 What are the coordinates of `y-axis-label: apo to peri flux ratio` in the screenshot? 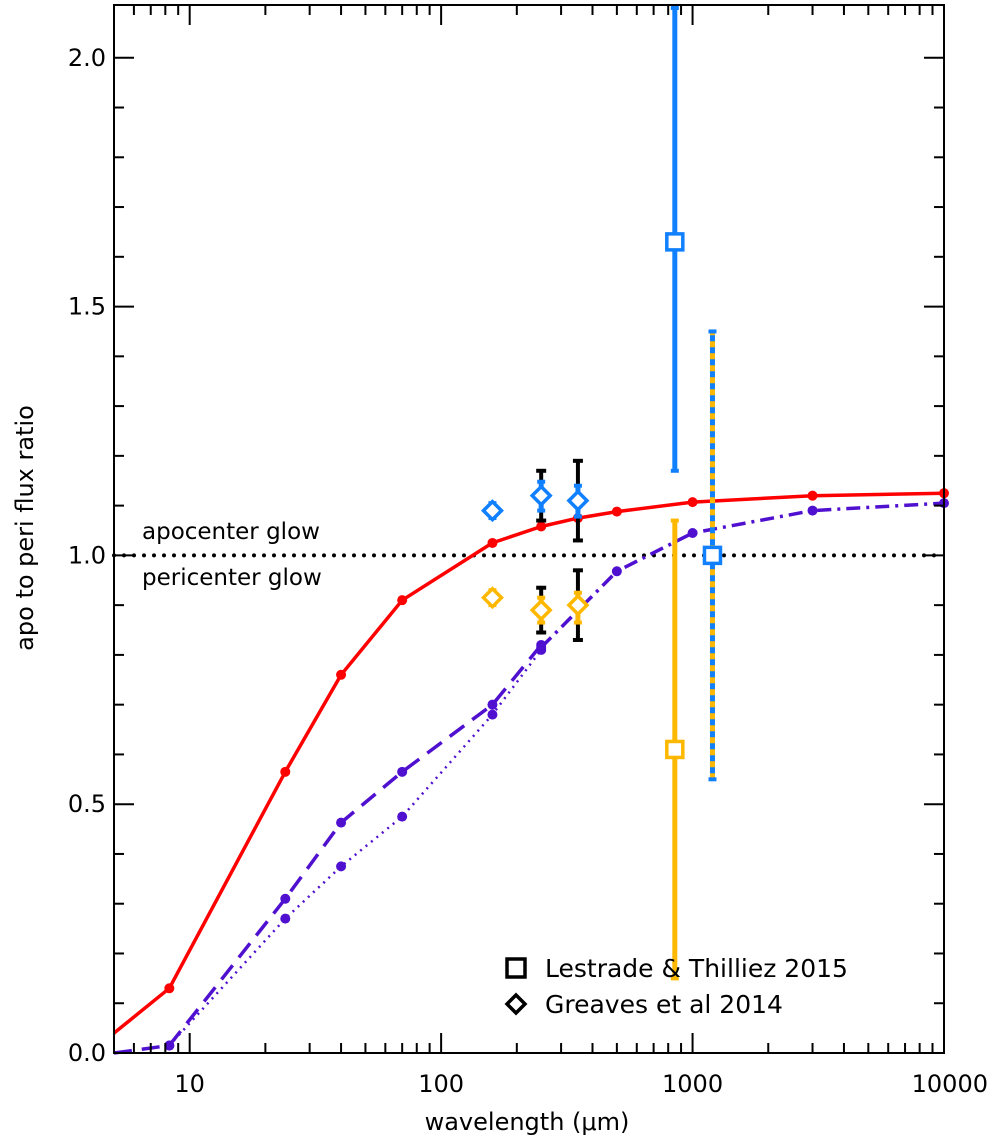 It's located at (25, 528).